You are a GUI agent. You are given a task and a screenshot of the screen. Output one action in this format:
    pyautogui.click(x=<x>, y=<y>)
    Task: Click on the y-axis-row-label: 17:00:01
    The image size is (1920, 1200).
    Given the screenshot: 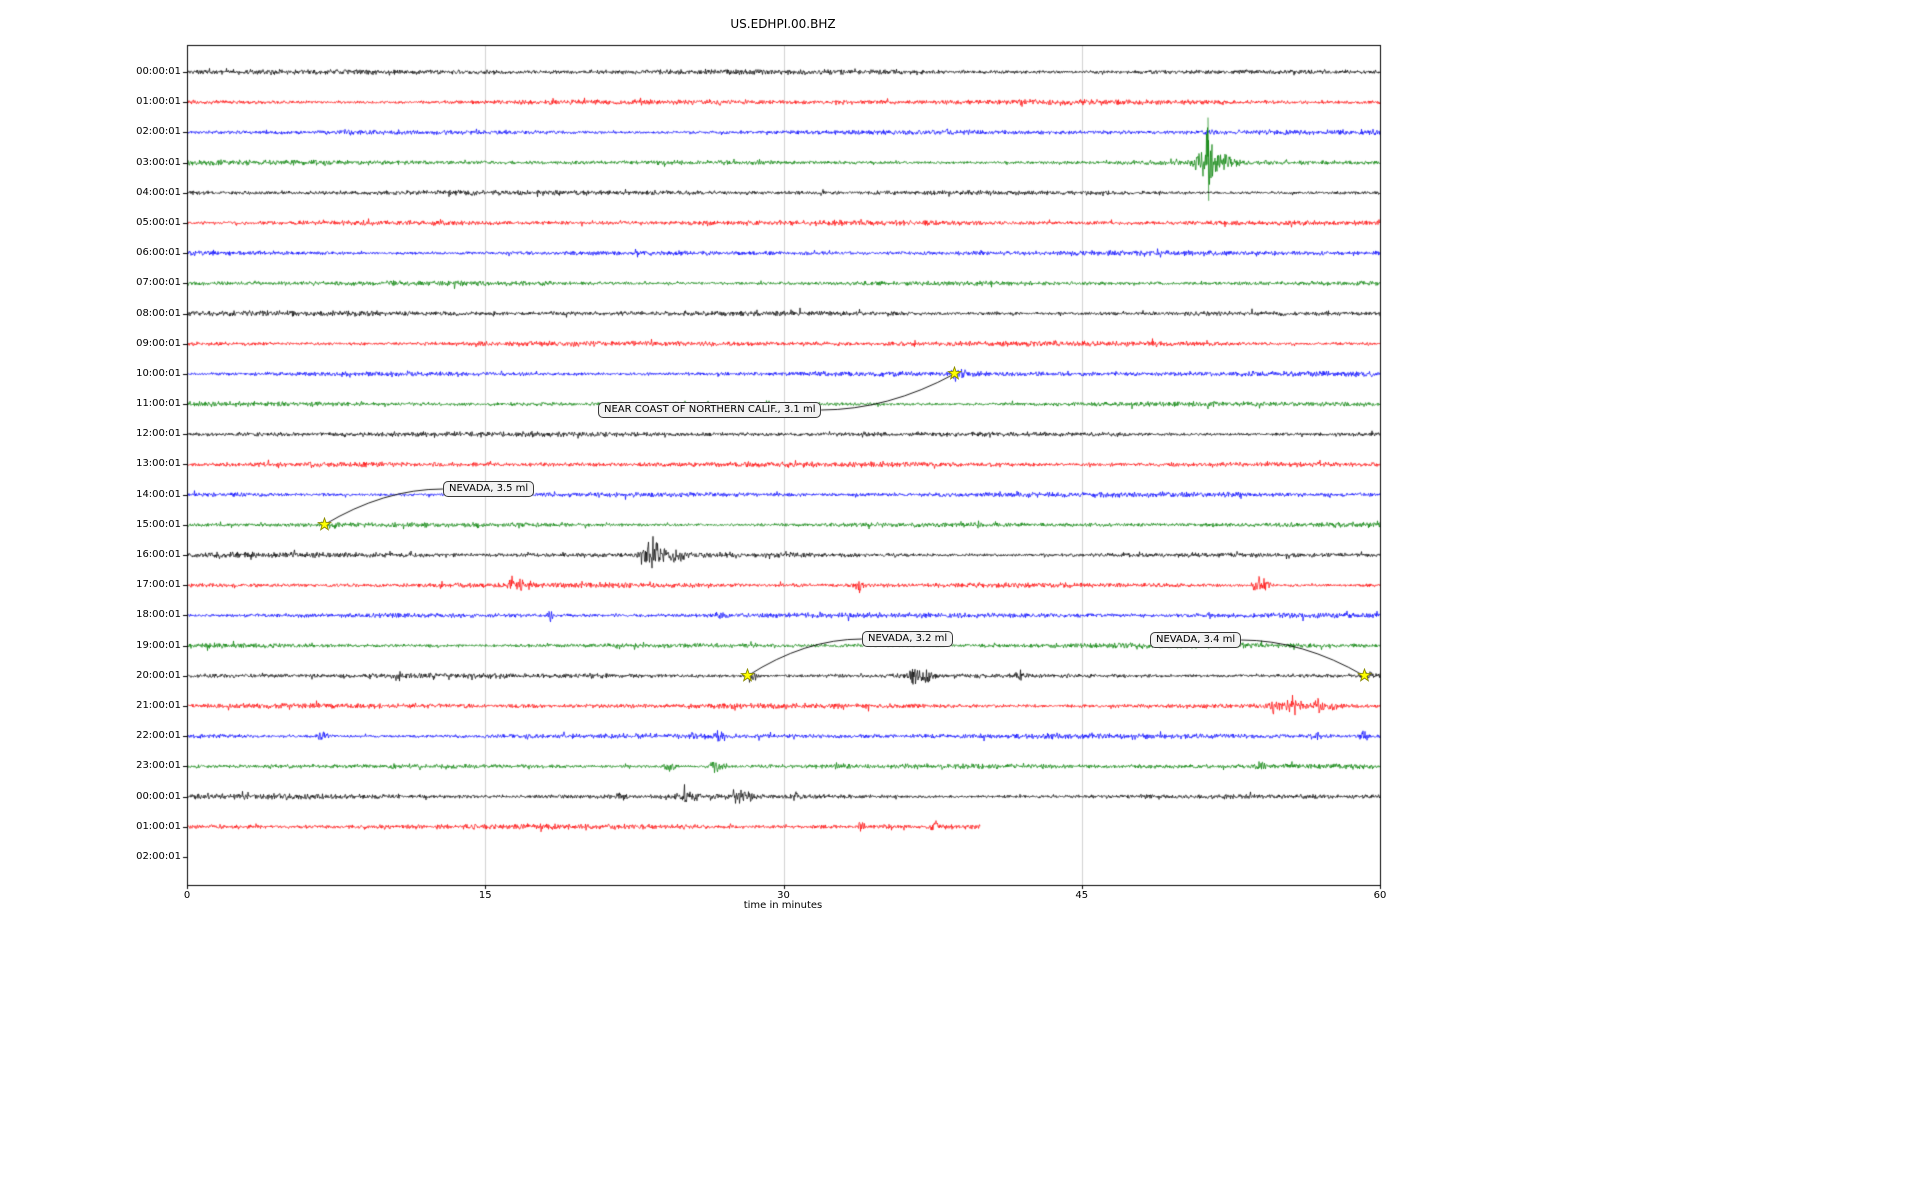 What is the action you would take?
    pyautogui.click(x=158, y=585)
    